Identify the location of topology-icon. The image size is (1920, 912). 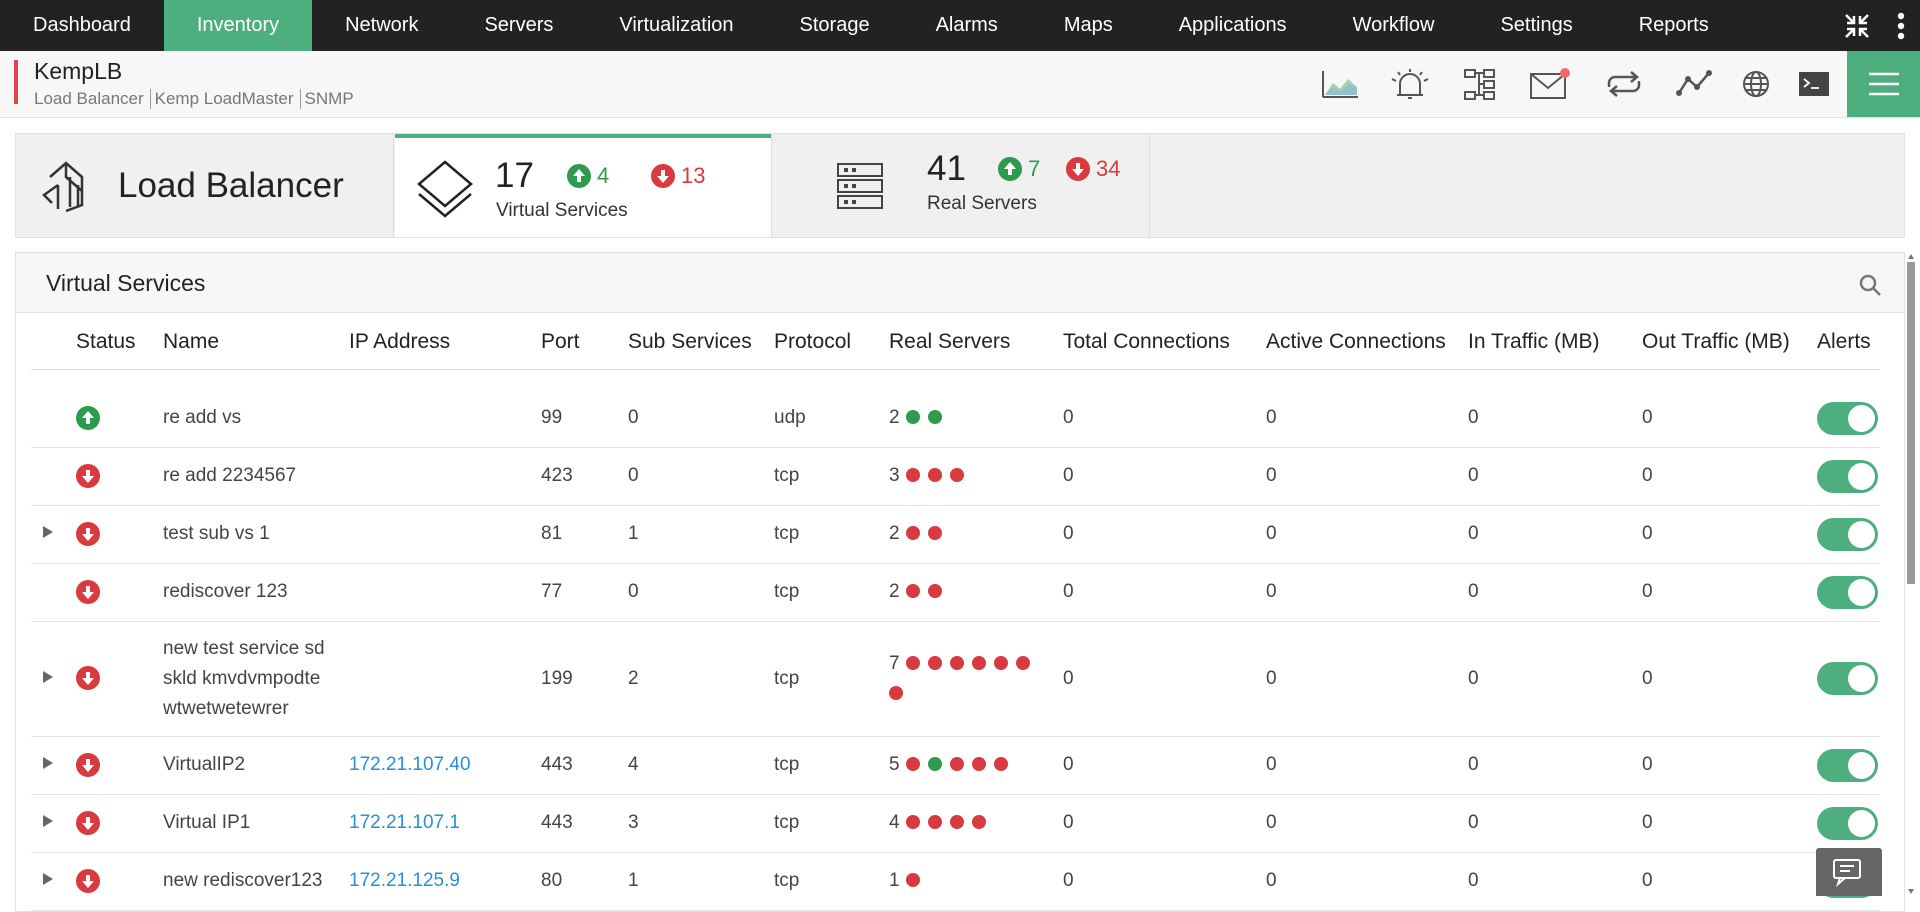
(1480, 85).